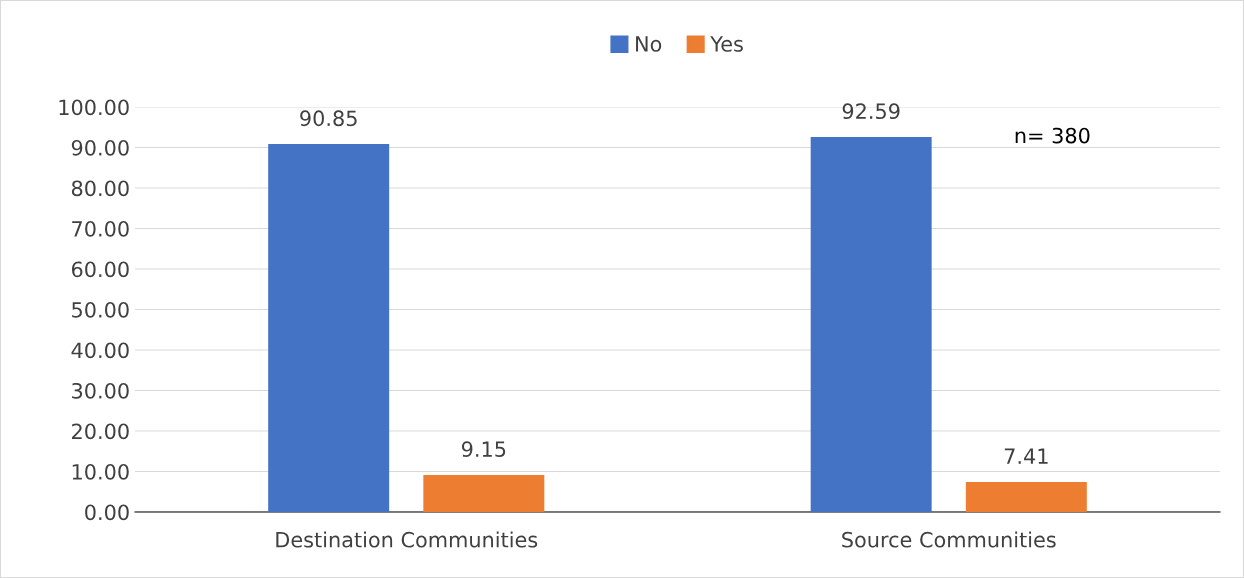  Describe the element at coordinates (94, 107) in the screenshot. I see `y-tick-label: 100.00` at that location.